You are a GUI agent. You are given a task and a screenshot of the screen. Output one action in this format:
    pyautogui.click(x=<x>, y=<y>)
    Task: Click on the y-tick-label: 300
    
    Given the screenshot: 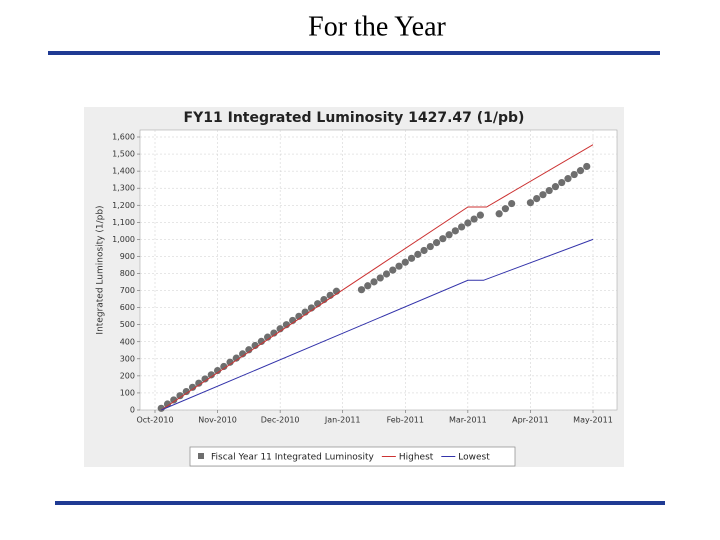 What is the action you would take?
    pyautogui.click(x=127, y=358)
    